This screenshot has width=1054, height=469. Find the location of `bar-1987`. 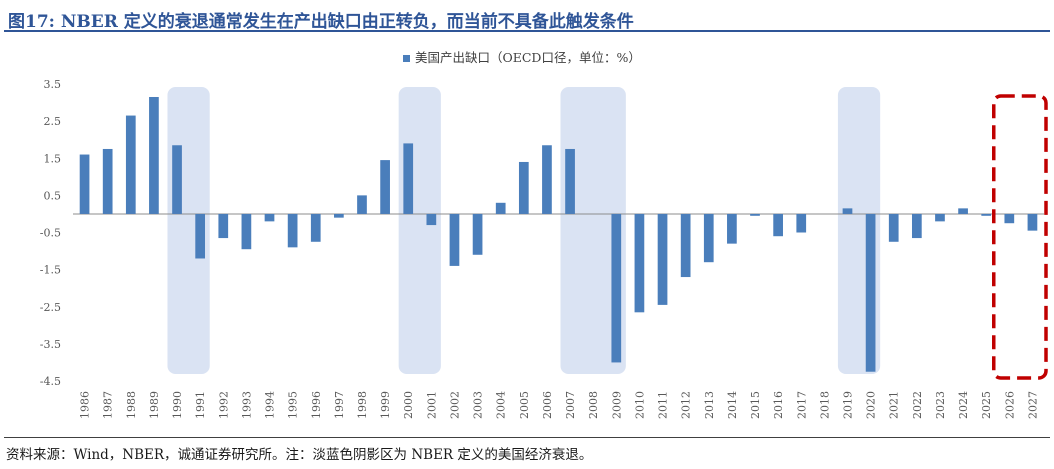

bar-1987 is located at coordinates (107, 181).